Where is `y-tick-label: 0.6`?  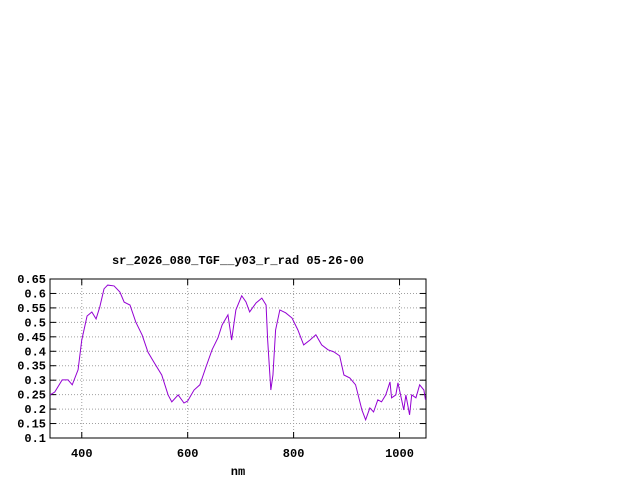
y-tick-label: 0.6 is located at coordinates (35, 294).